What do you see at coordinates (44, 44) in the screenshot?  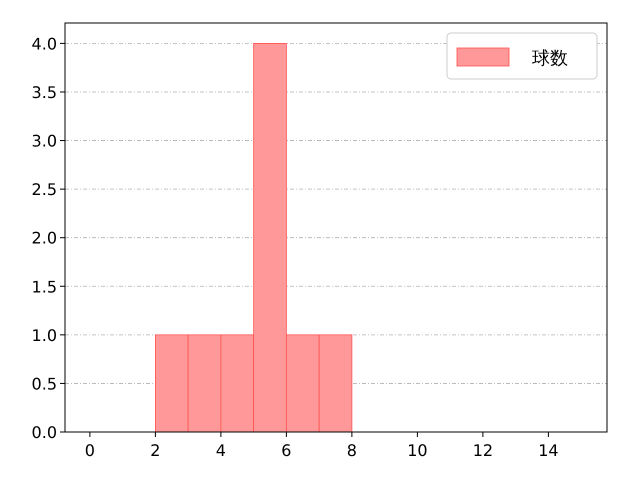 I see `y-tick-label: 4.0` at bounding box center [44, 44].